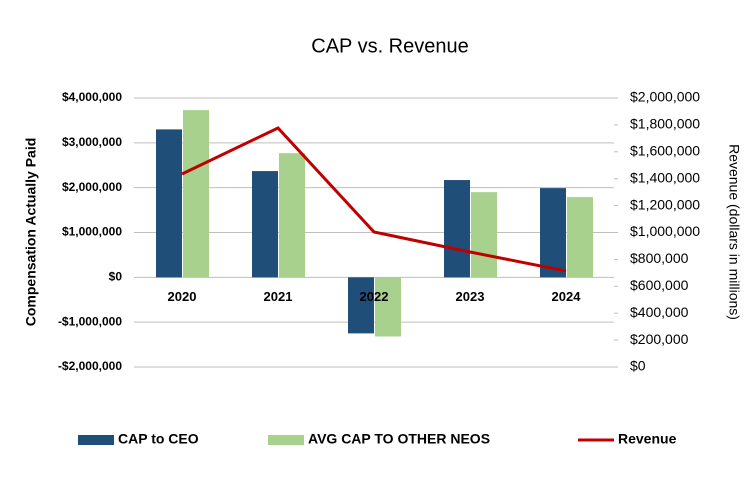  I want to click on x-tick-label: 2023, so click(470, 296).